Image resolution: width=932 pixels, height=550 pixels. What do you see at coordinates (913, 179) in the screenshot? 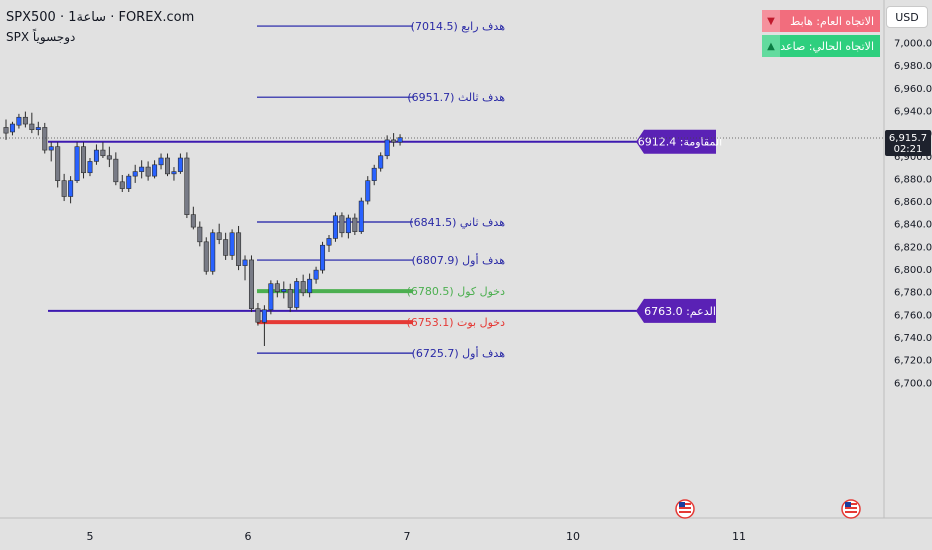
I see `y-tick-label: 6,880.0` at bounding box center [913, 179].